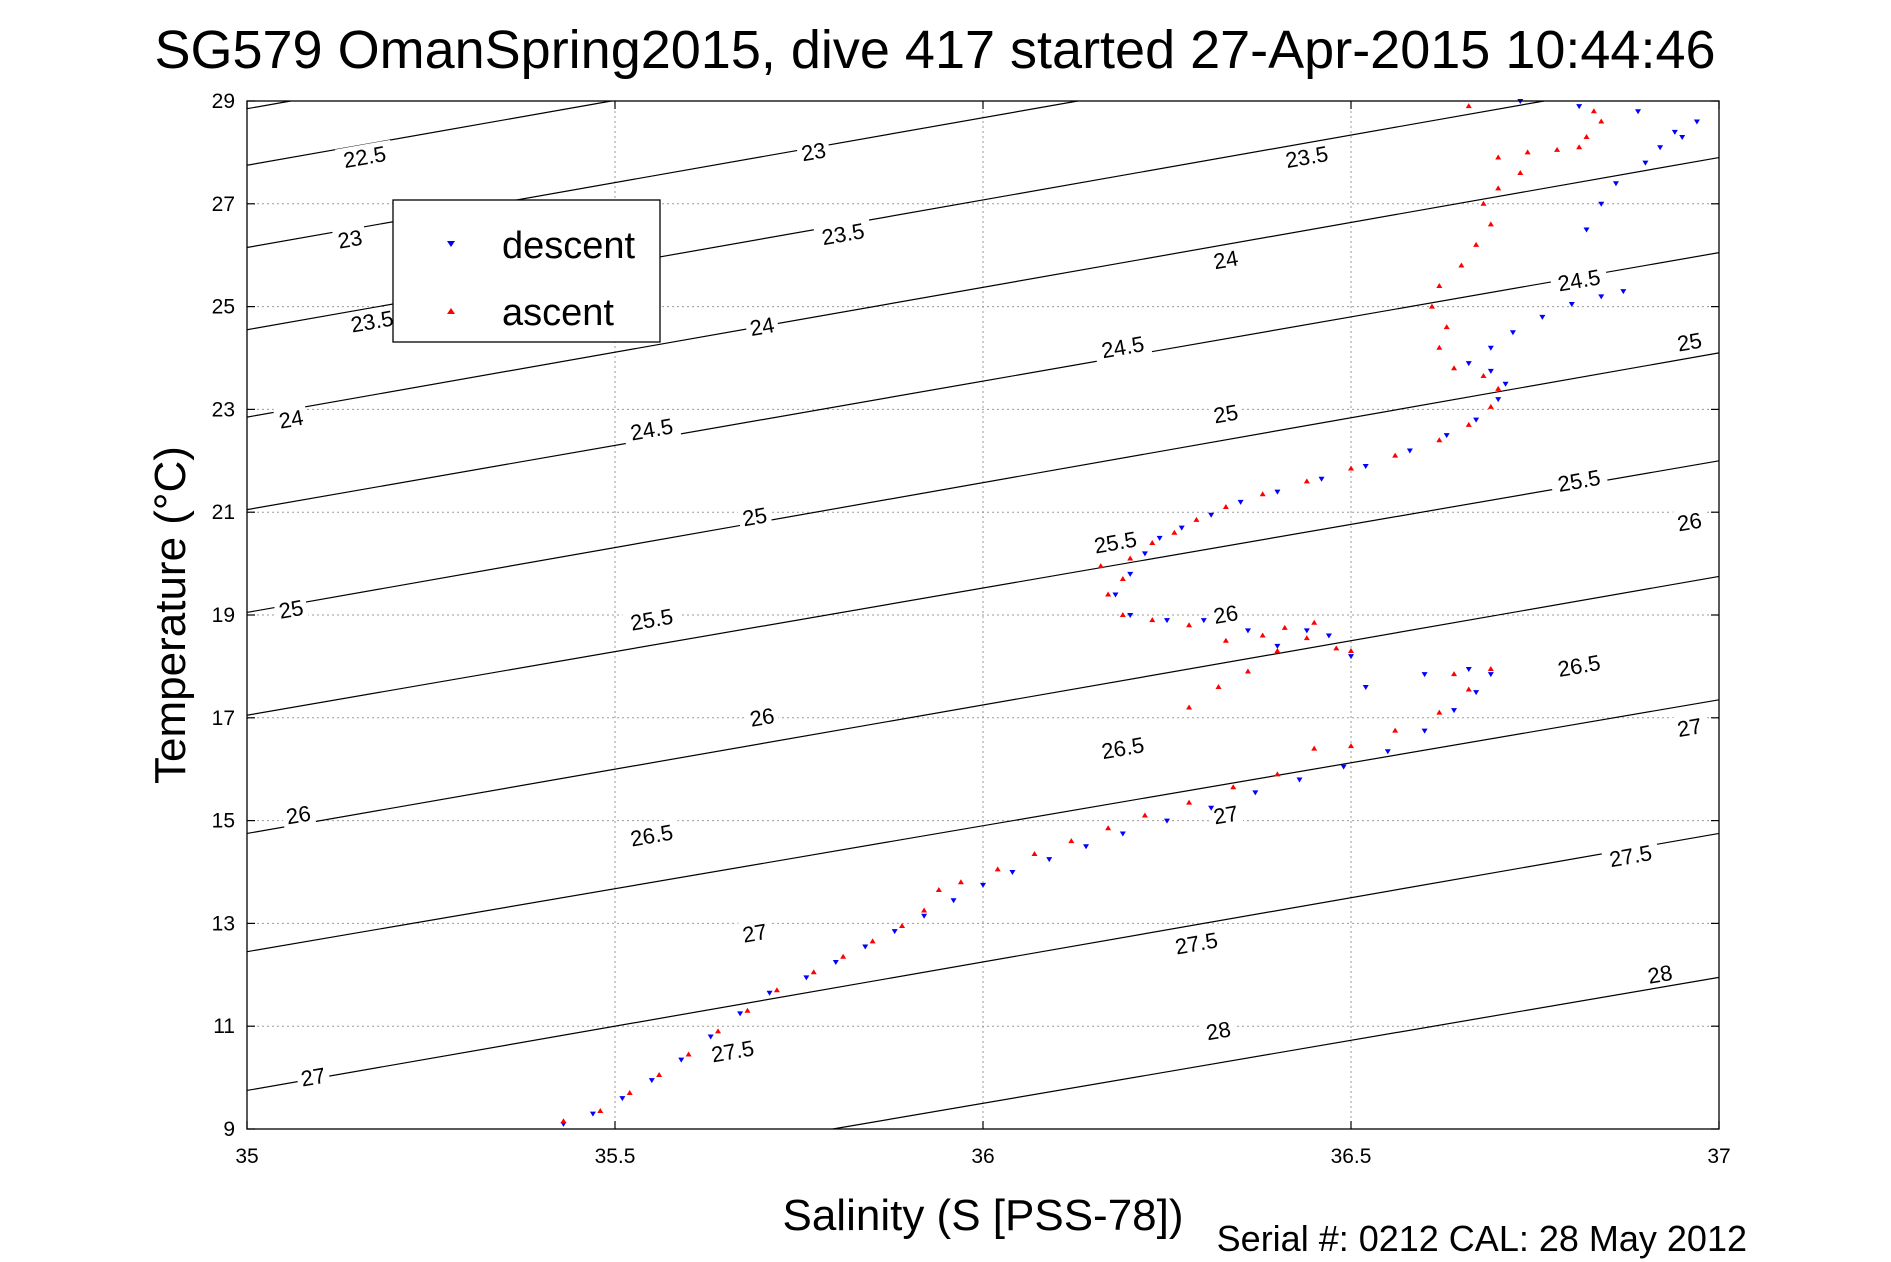 Image resolution: width=1891 pixels, height=1262 pixels. I want to click on contour-label-text: 28, so click(1660, 974).